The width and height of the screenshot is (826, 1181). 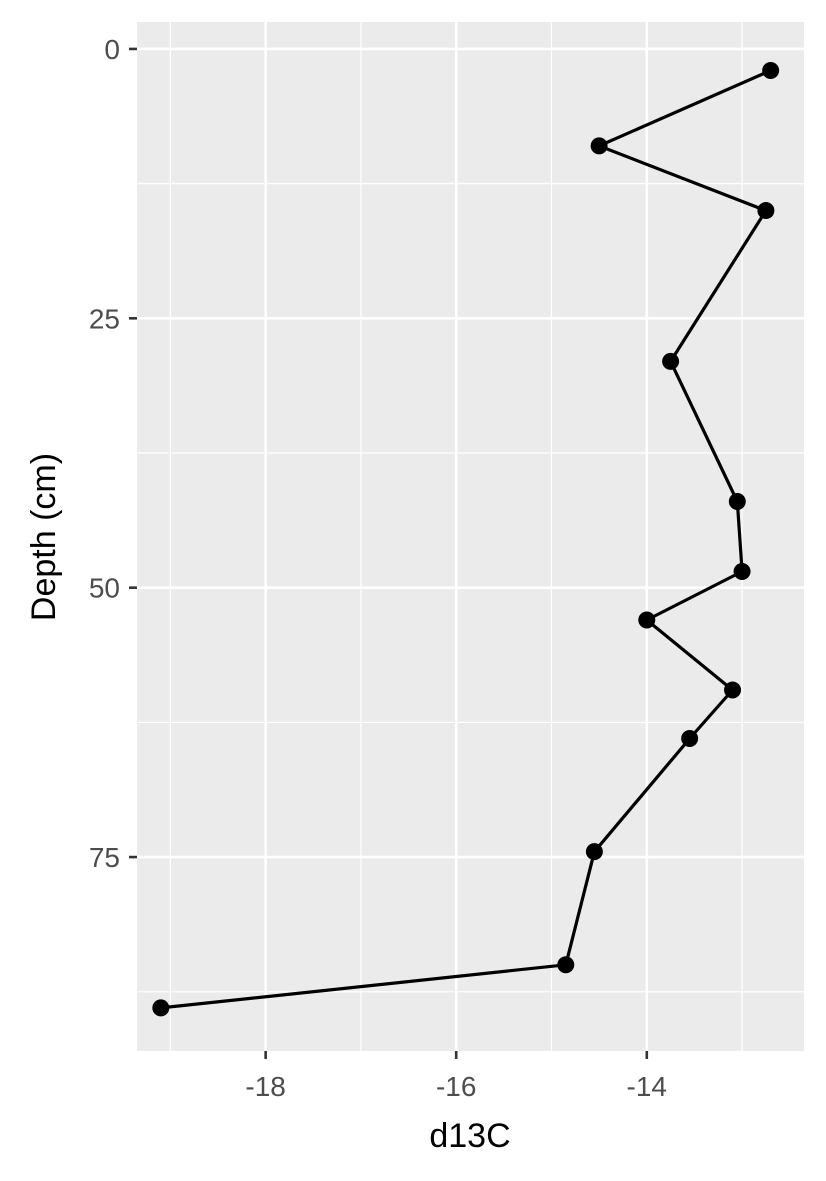 I want to click on y-tick-label: 0, so click(x=112, y=49).